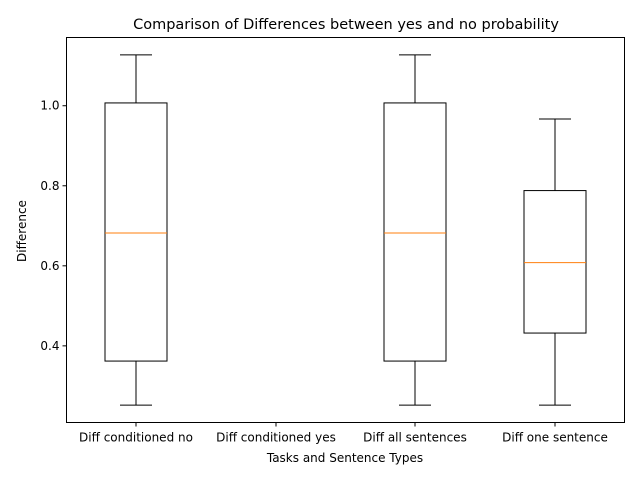 The height and width of the screenshot is (480, 640). What do you see at coordinates (49, 346) in the screenshot?
I see `y-tick-label: 0.4` at bounding box center [49, 346].